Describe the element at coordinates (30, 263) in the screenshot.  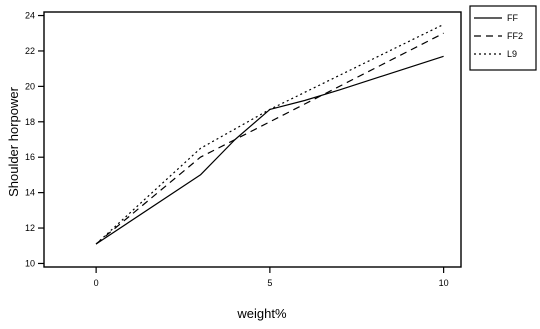
I see `y-tick-label: 10` at that location.